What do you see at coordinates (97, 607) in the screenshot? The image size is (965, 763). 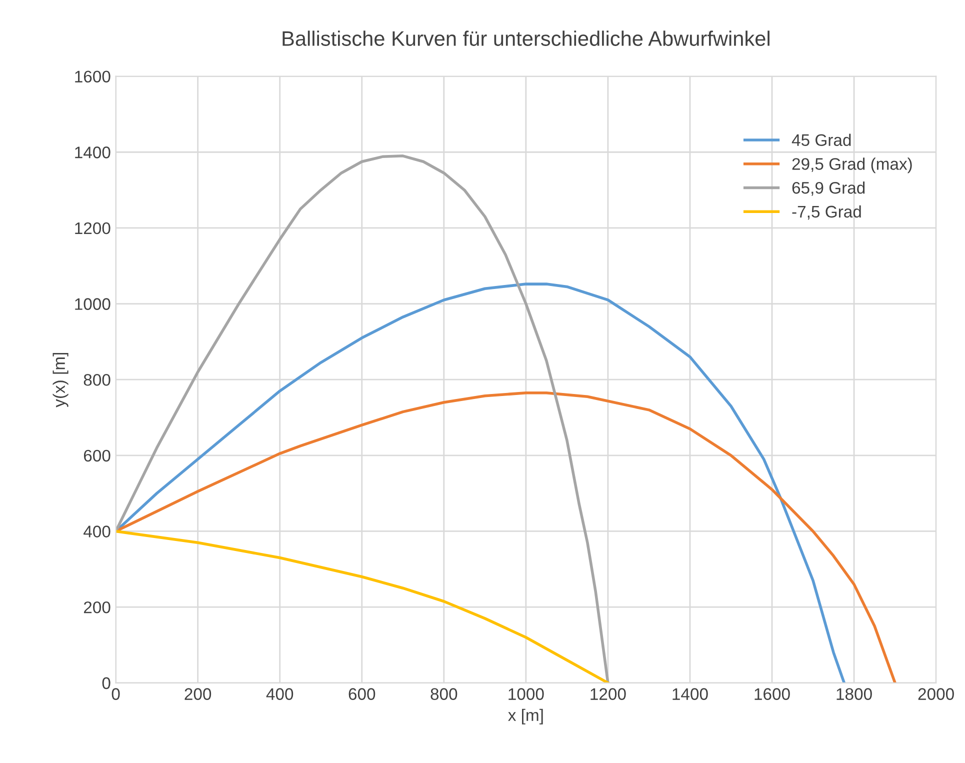 I see `y-tick-label: 200` at bounding box center [97, 607].